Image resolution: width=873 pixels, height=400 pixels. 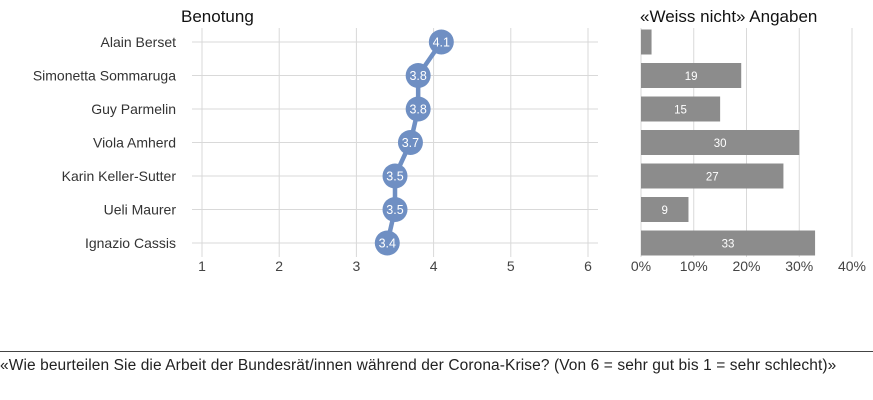 I want to click on category-label: Ueli Maurer, so click(x=140, y=210).